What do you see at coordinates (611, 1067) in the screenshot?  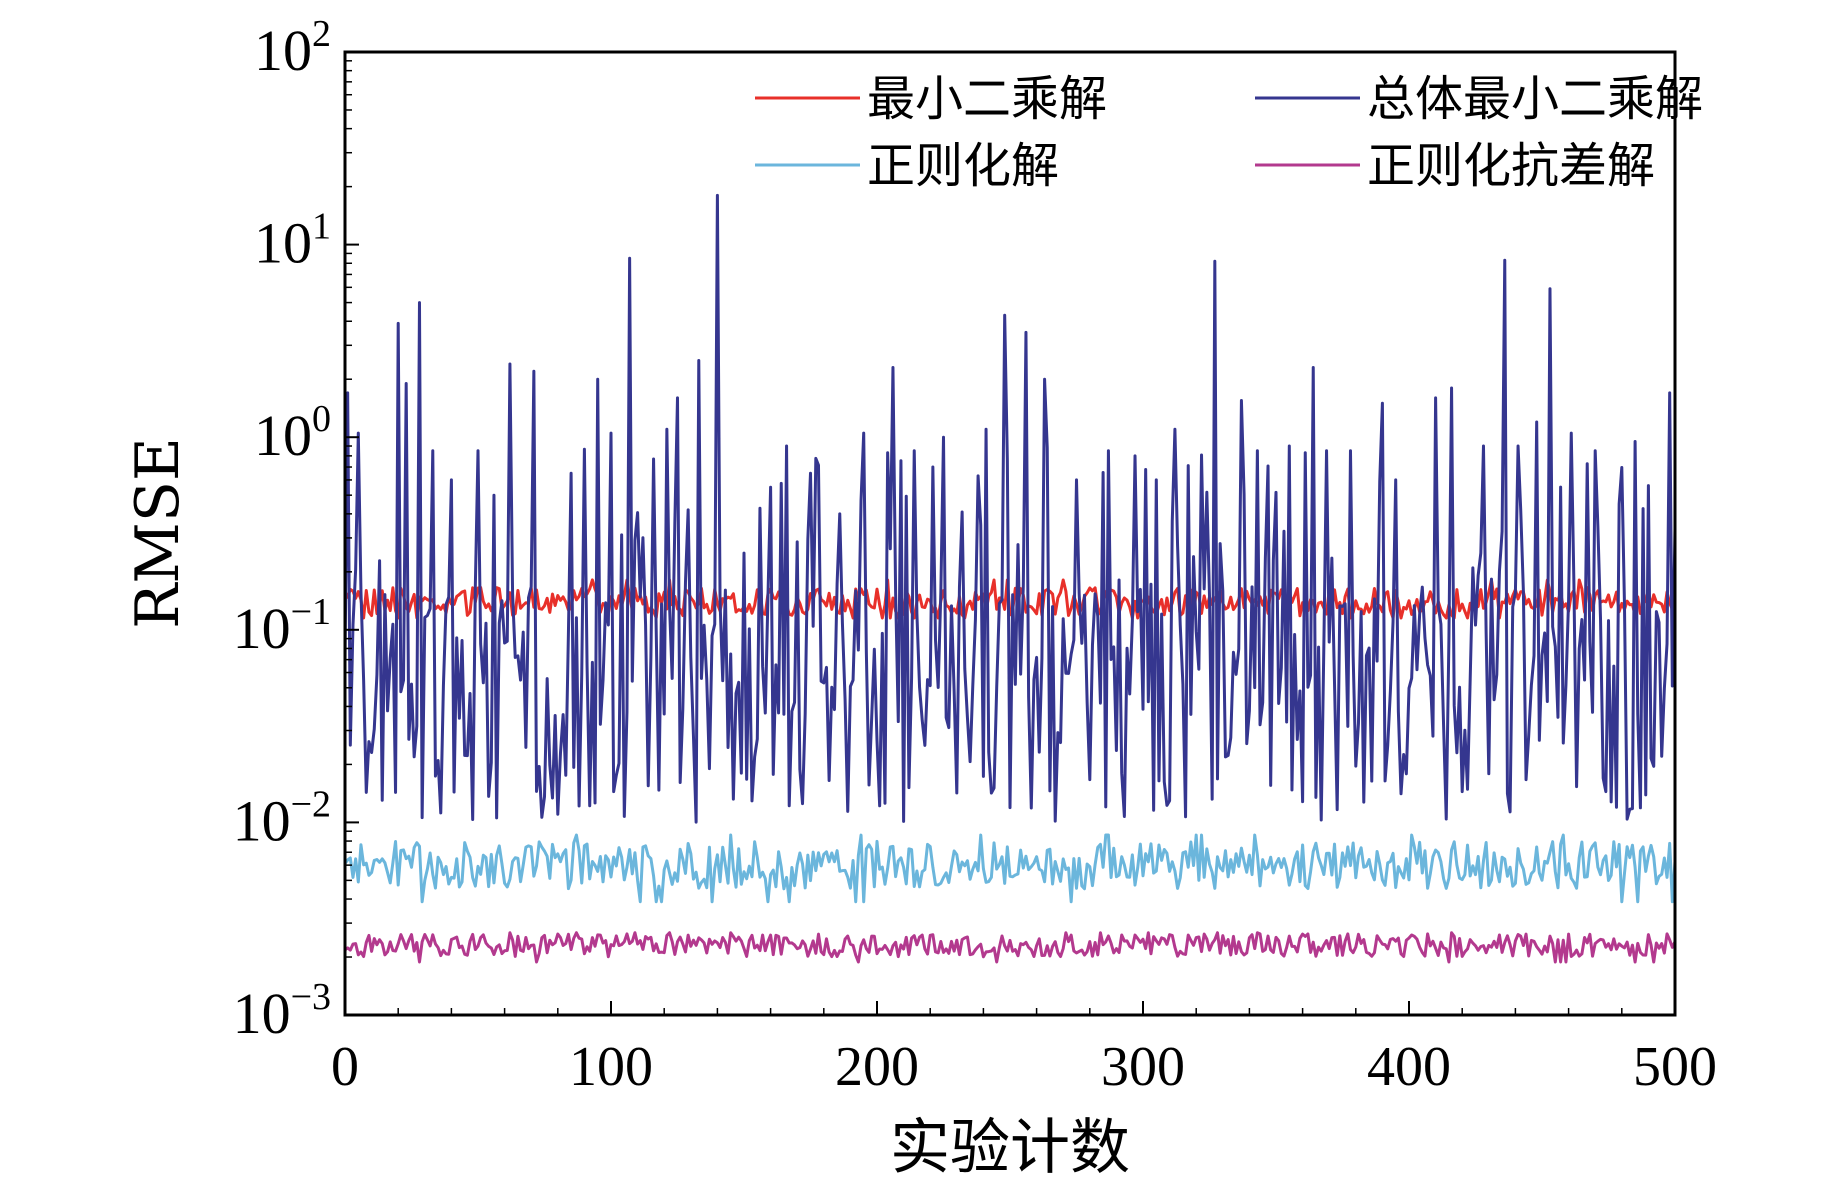 I see `x-tick-label: 100` at bounding box center [611, 1067].